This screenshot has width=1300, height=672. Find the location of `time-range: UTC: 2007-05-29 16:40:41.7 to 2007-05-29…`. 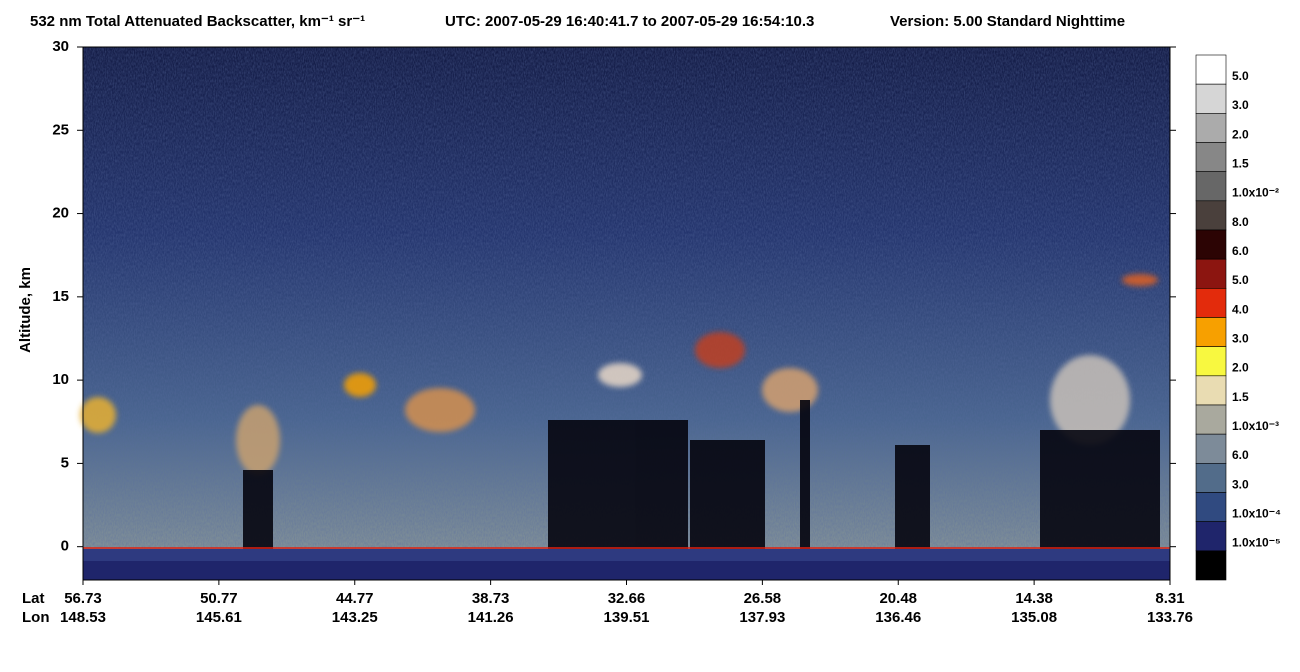

time-range: UTC: 2007-05-29 16:40:41.7 to 2007-05-29… is located at coordinates (629, 21).